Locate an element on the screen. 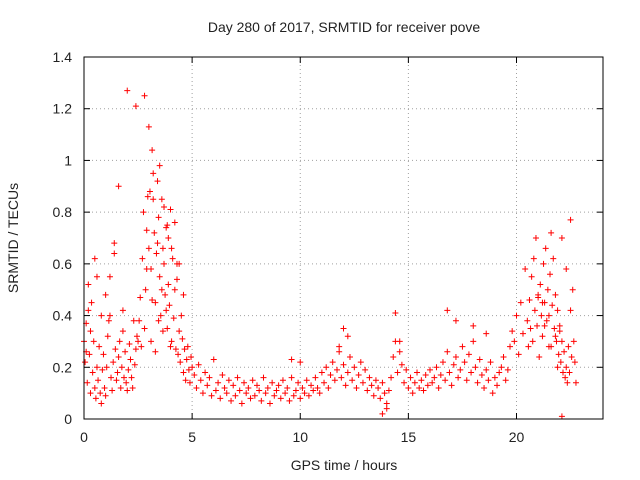  x-tick-label: 5 is located at coordinates (192, 437).